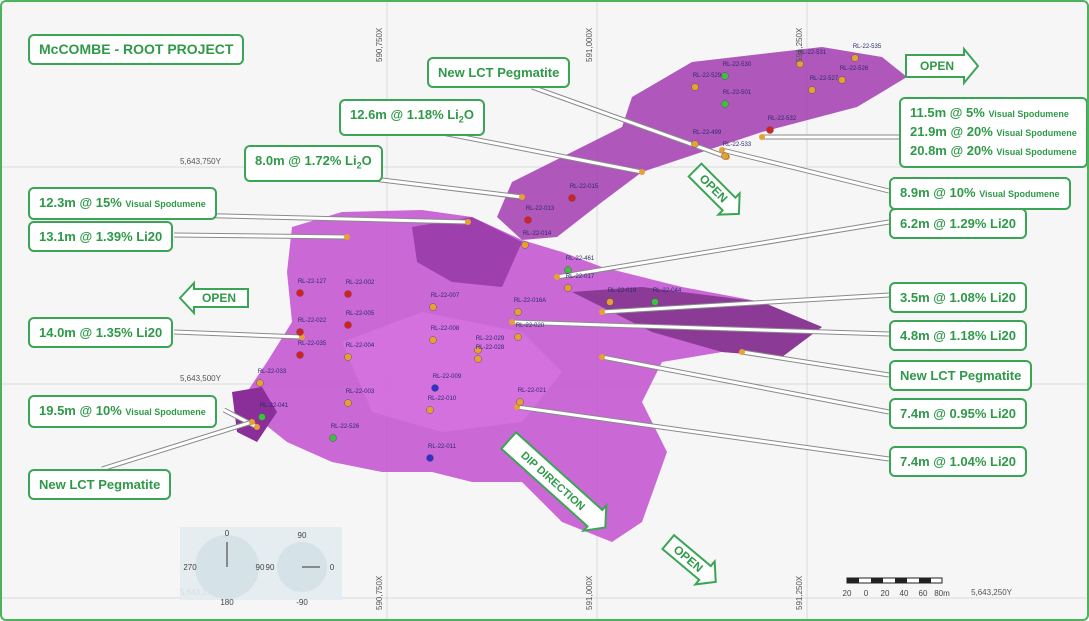 This screenshot has height=621, width=1089. Describe the element at coordinates (782, 119) in the screenshot. I see `drillhole-label: RL-22-532` at that location.